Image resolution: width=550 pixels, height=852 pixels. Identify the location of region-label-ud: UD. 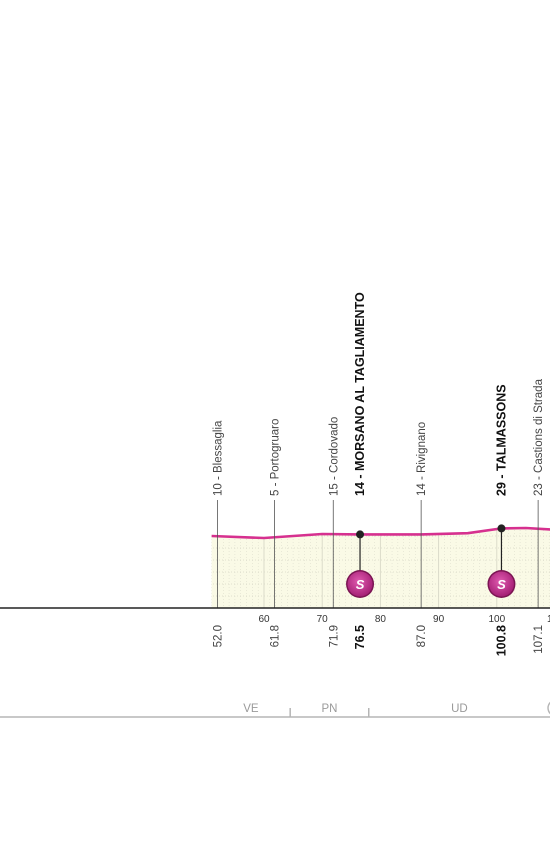
(459, 709).